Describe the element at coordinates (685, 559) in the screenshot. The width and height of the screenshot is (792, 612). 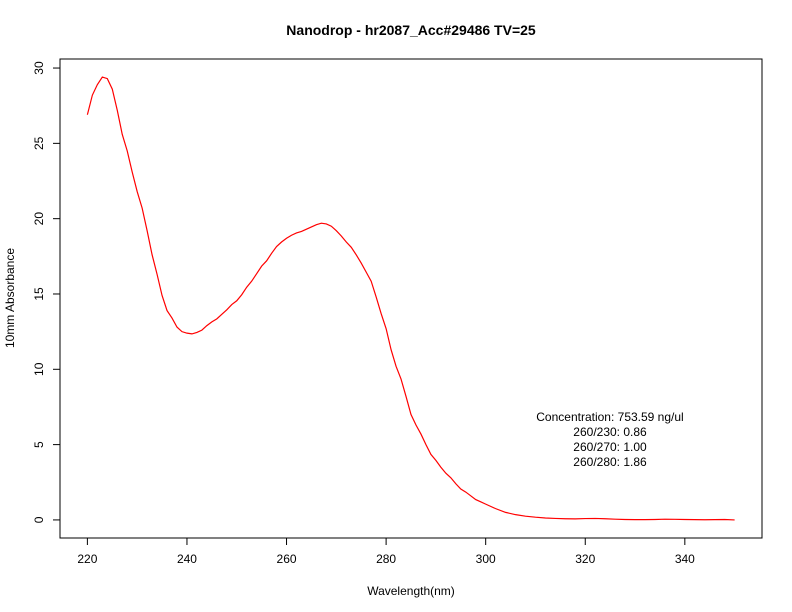
I see `x-tick-label: 340` at that location.